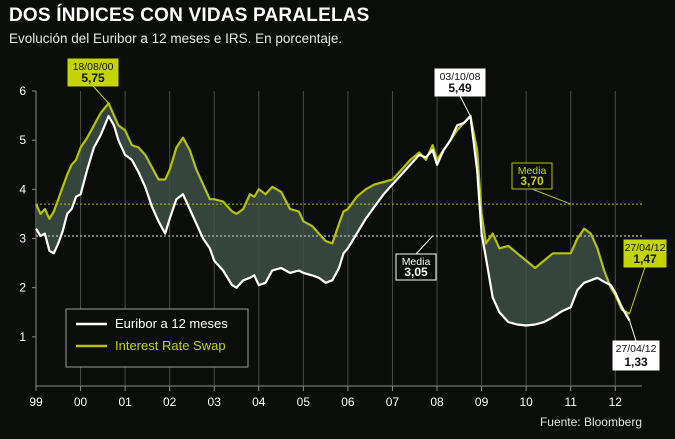 The height and width of the screenshot is (439, 675). Describe the element at coordinates (22, 91) in the screenshot. I see `y-tick-label: 6` at that location.